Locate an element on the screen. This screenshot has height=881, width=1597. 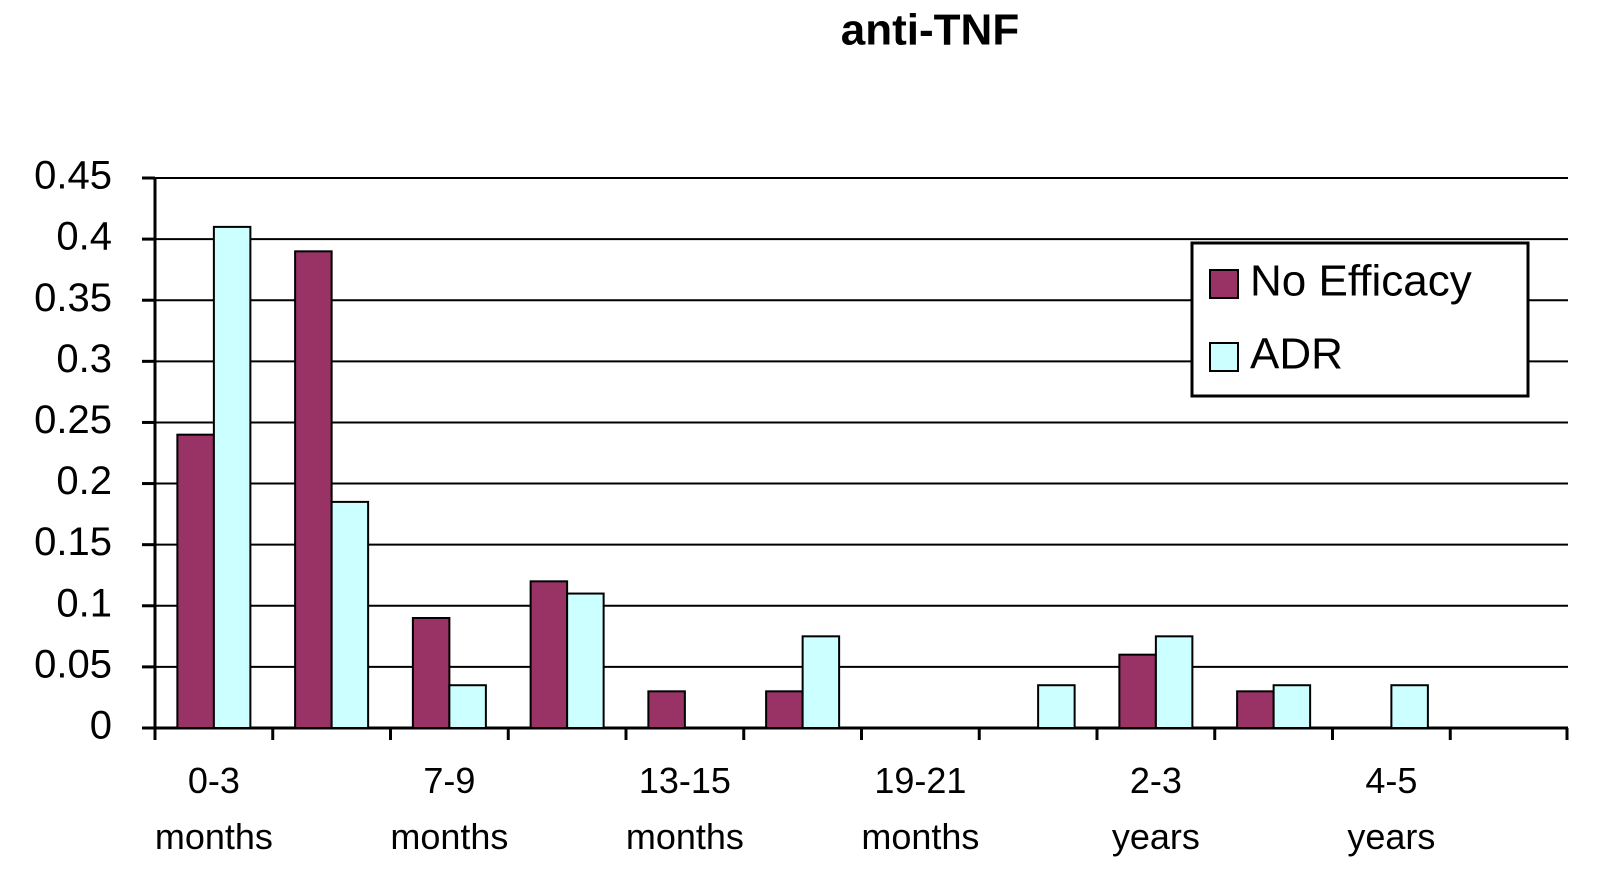
y-tick-label: 0.3 is located at coordinates (84, 359).